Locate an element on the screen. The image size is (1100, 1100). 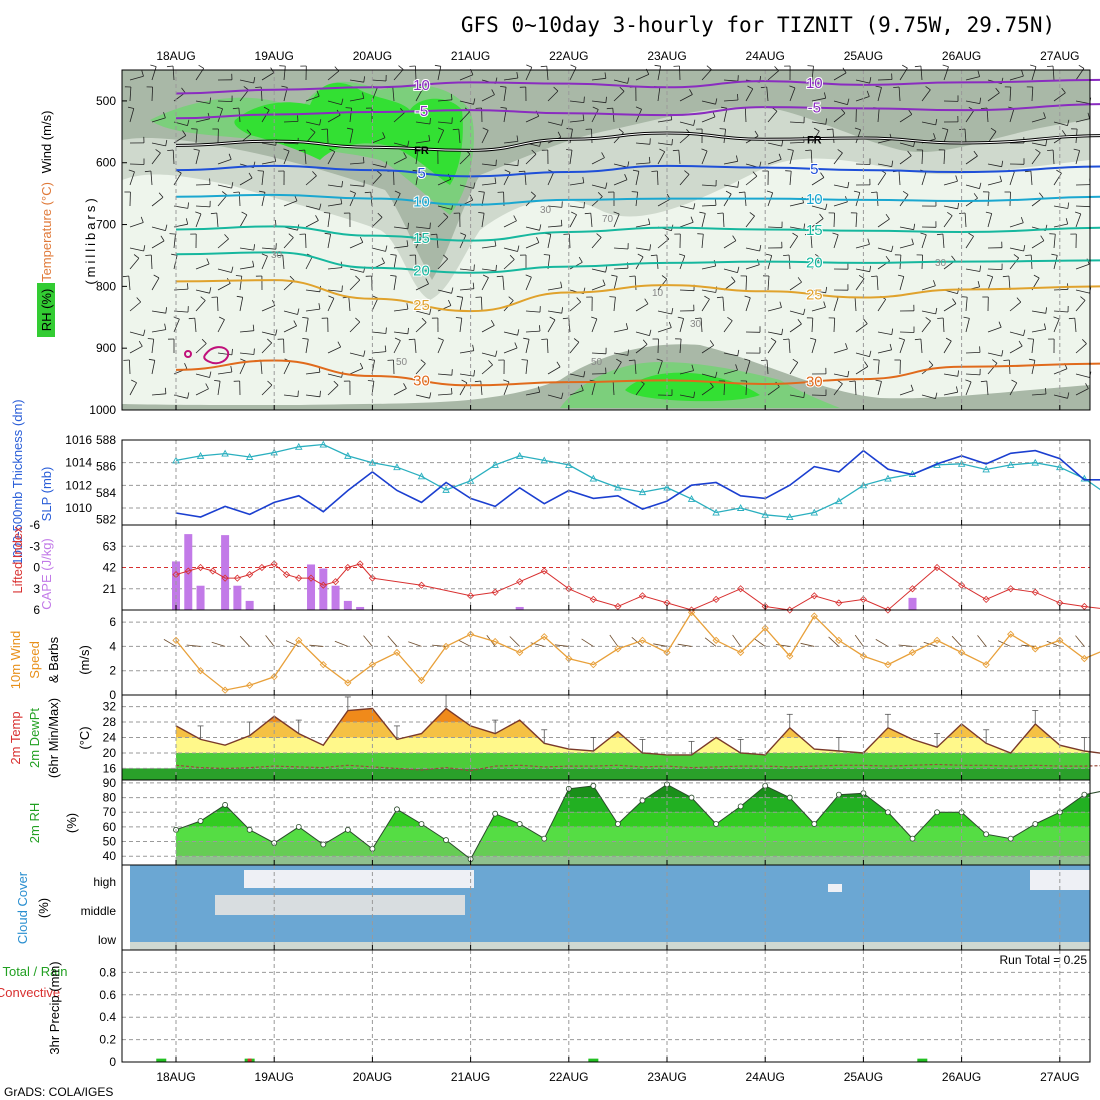
temp2m-label-1: 2m Temp is located at coordinates (15, 737).